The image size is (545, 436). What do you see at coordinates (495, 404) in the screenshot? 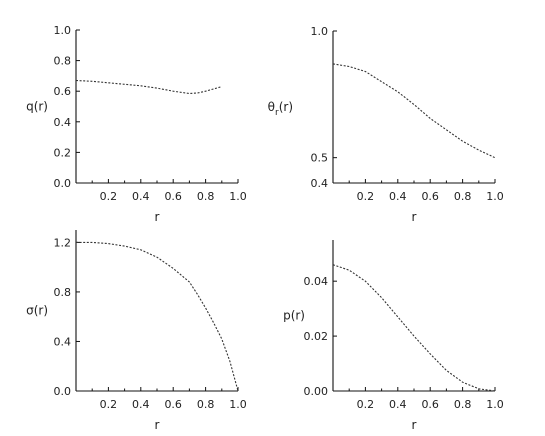
I see `p-x-tick-label: 1.0` at bounding box center [495, 404].